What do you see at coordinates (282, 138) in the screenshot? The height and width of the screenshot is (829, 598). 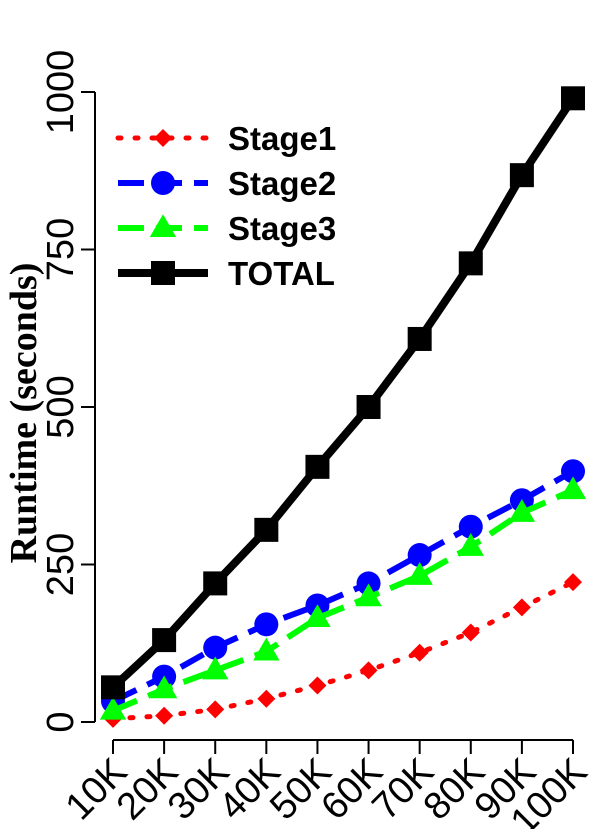 I see `legend-label-stage1: Stage1` at bounding box center [282, 138].